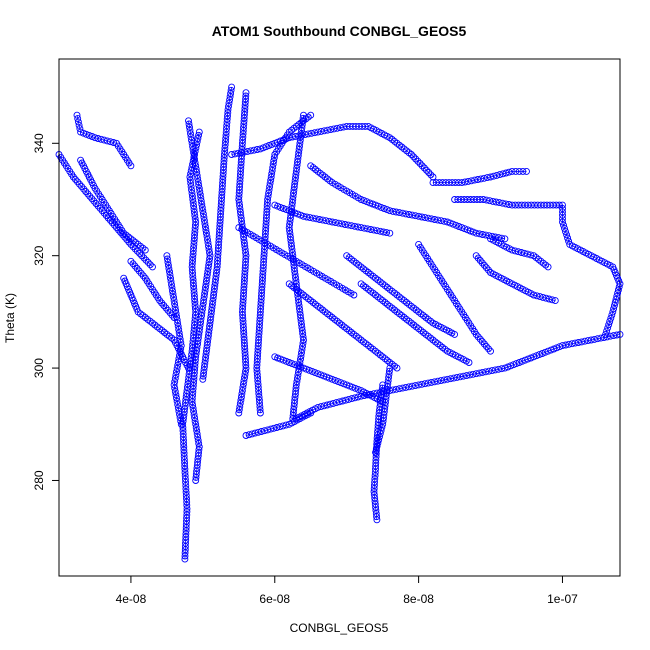 Image resolution: width=650 pixels, height=650 pixels. Describe the element at coordinates (418, 599) in the screenshot. I see `x-tick-label: 8e-08` at that location.